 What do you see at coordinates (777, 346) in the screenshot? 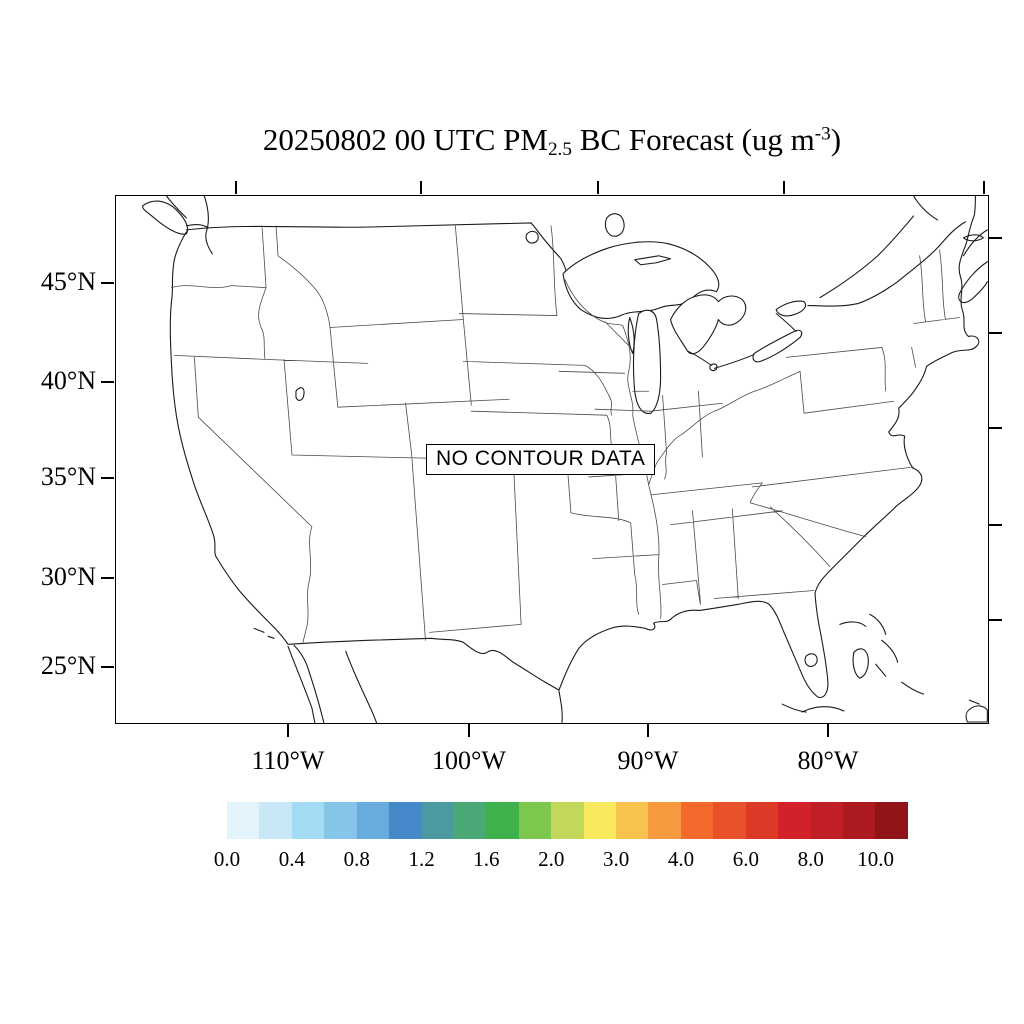
I see `lake-erie` at bounding box center [777, 346].